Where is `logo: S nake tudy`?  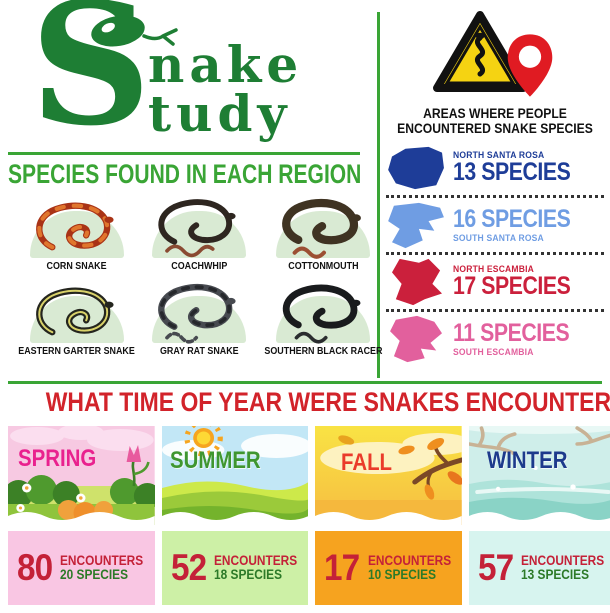 logo: S nake tudy is located at coordinates (195, 75).